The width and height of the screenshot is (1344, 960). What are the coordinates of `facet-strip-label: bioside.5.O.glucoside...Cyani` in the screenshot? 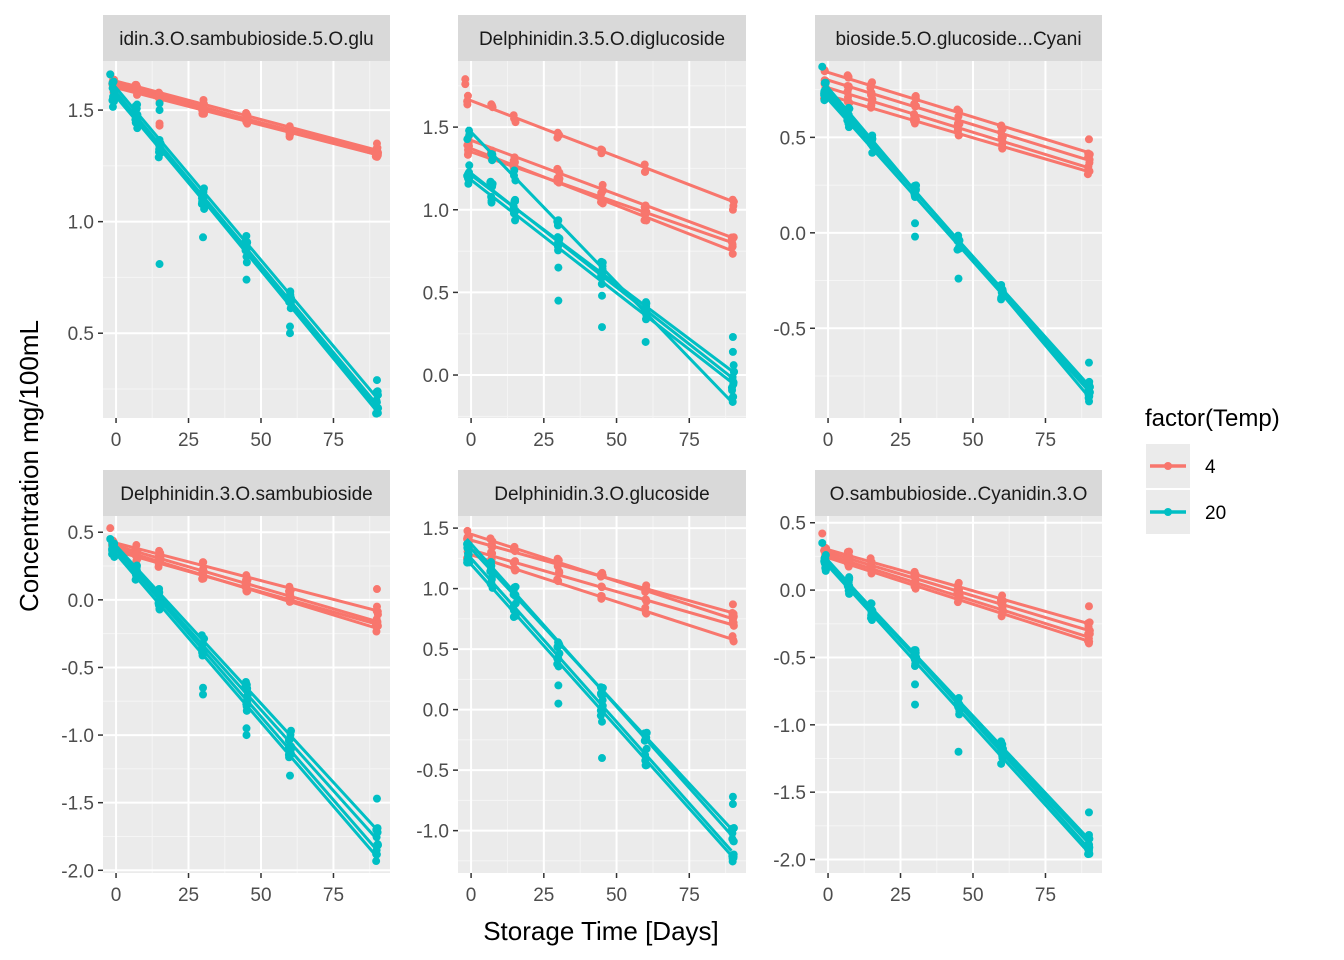 It's located at (958, 39).